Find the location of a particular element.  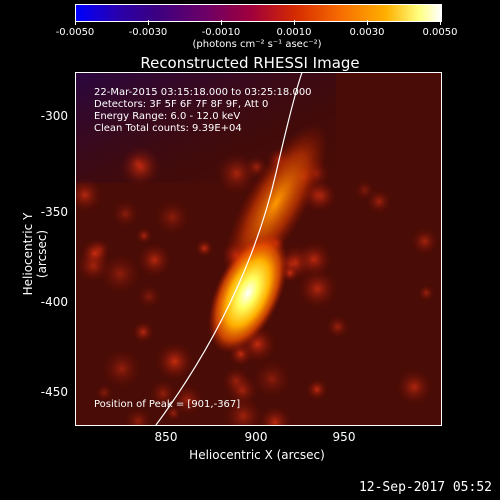

annotation-detectors: Detectors: 3F 5F 6F 7F 8F 9F, Att 0 is located at coordinates (181, 104).